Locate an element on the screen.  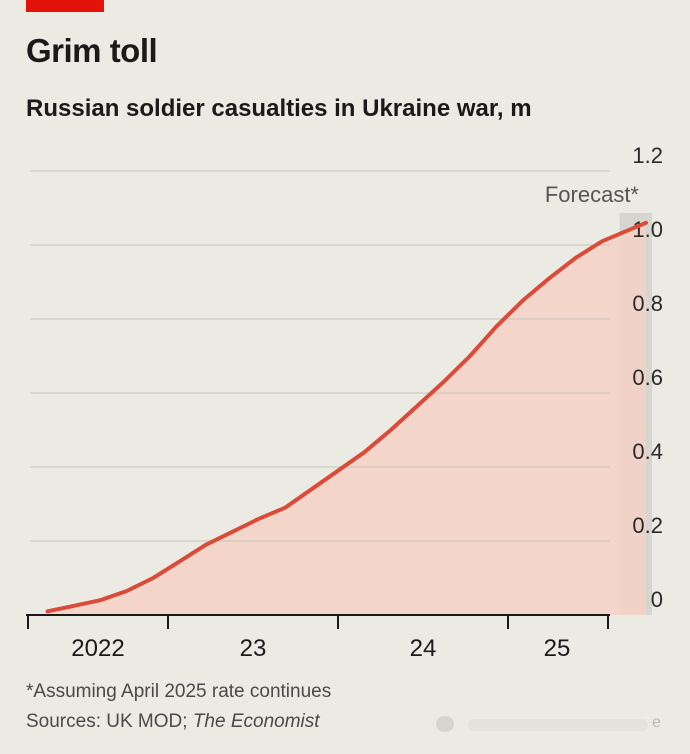
watermark-icon is located at coordinates (445, 724).